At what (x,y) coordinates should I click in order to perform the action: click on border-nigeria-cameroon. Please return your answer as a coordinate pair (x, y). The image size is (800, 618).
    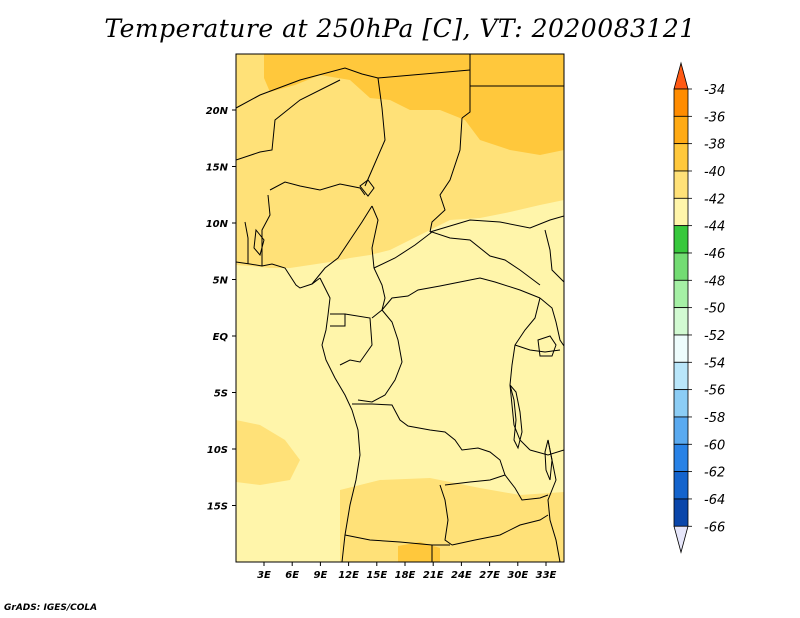
    Looking at the image, I should click on (342, 245).